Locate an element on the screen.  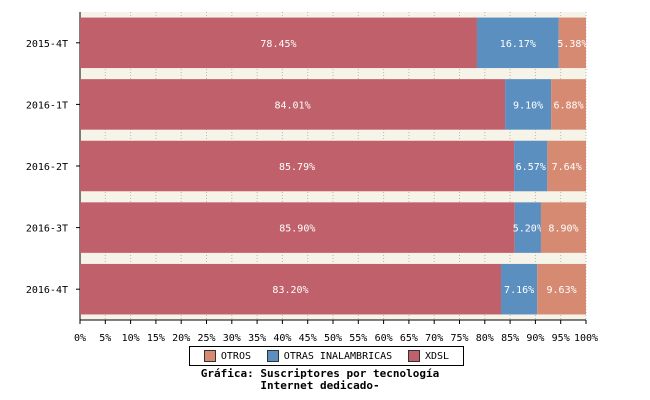
data-label: 7.16% is located at coordinates (519, 290).